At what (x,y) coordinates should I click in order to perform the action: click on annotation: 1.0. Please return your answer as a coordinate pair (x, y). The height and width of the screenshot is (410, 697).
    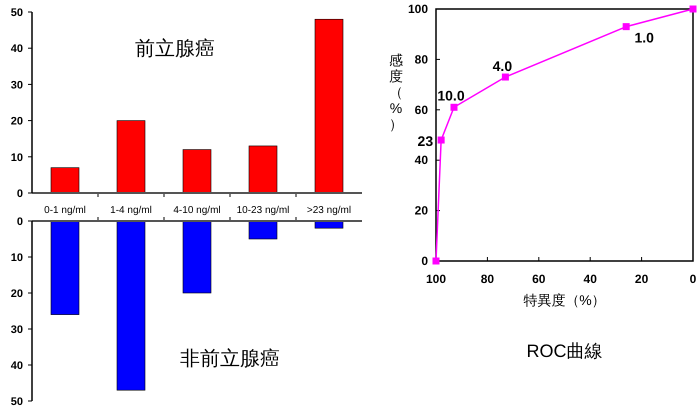
    Looking at the image, I should click on (644, 38).